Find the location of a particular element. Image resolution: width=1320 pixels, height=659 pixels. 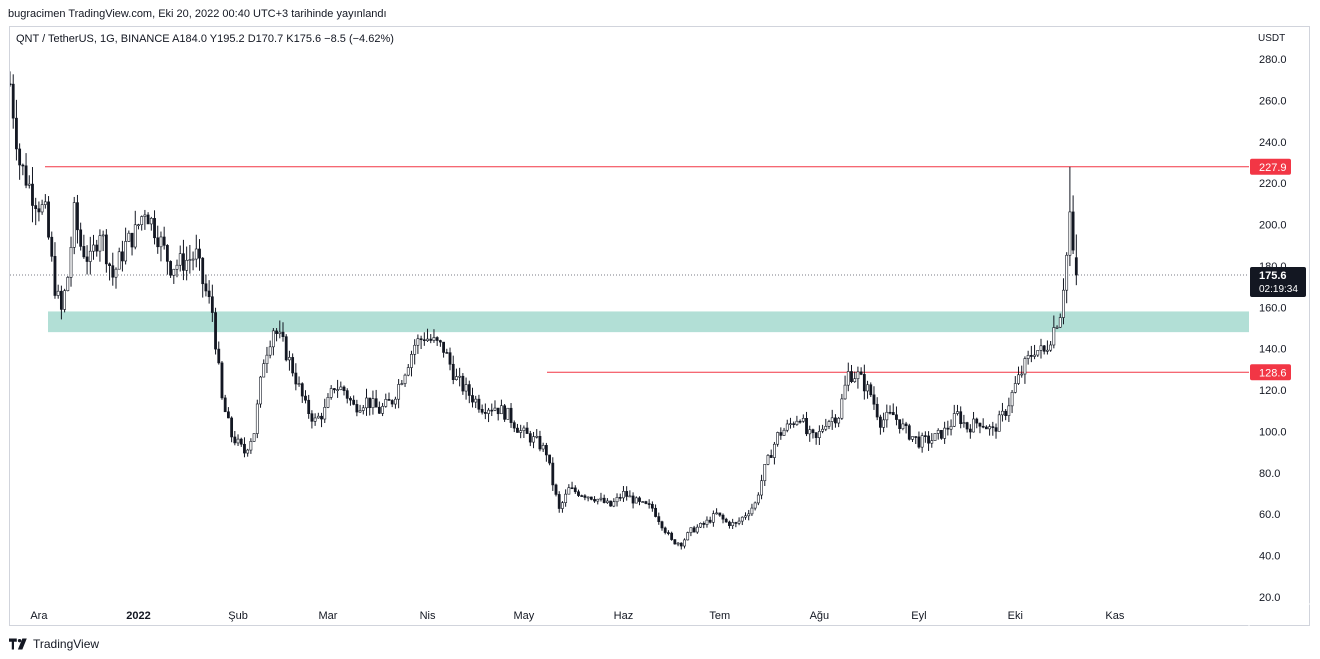

footer: TradingView is located at coordinates (54, 644).